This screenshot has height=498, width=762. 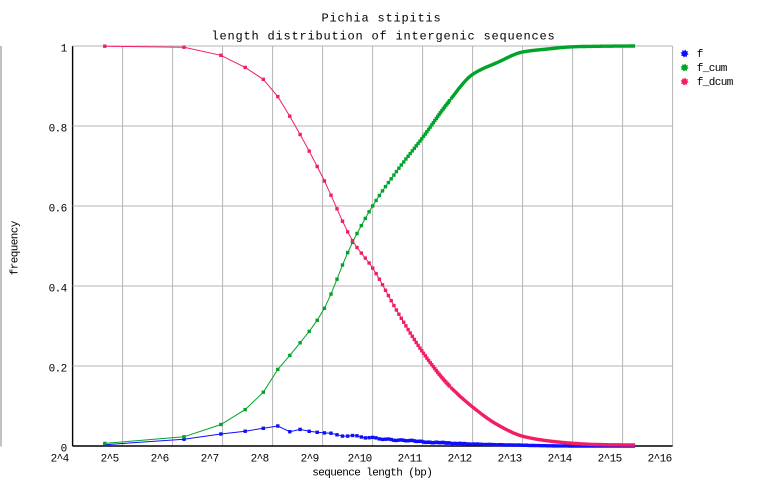 I want to click on svg-text: f_dcum, so click(x=715, y=83).